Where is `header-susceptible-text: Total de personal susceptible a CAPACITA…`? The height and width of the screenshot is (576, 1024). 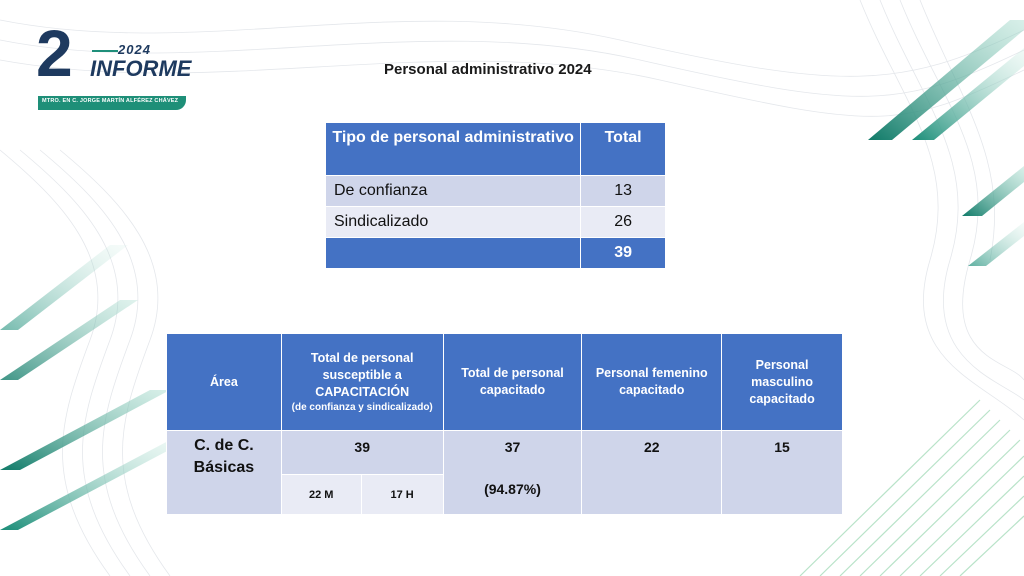 header-susceptible-text: Total de personal susceptible a CAPACITA… is located at coordinates (362, 375).